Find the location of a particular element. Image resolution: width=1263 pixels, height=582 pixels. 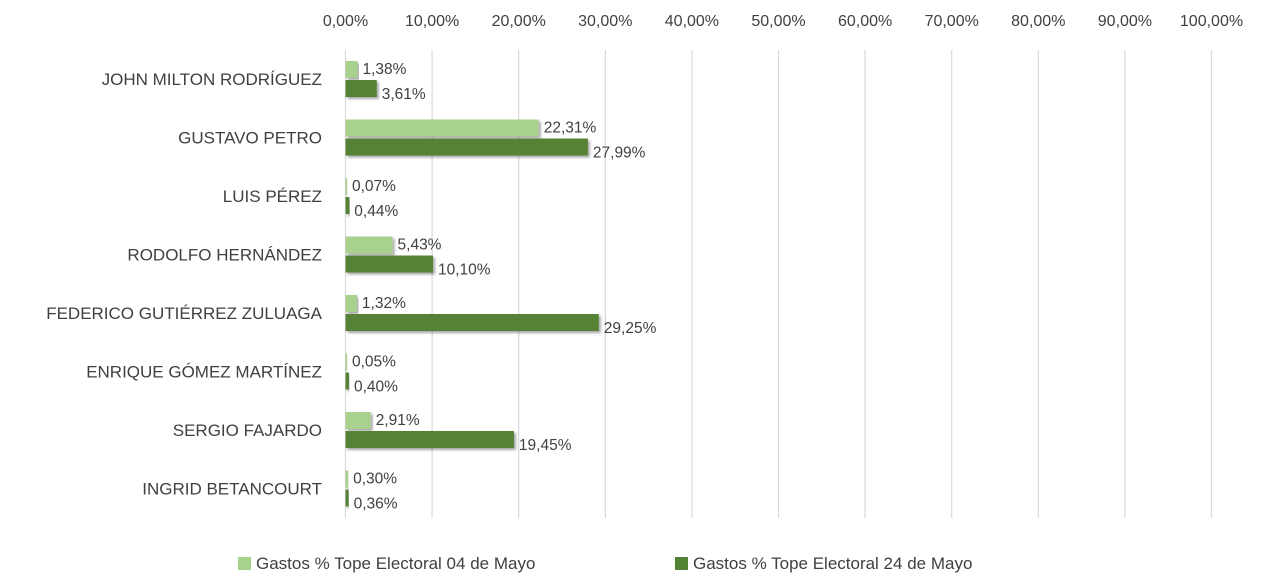

x-tick-label: 30,00% is located at coordinates (605, 21).